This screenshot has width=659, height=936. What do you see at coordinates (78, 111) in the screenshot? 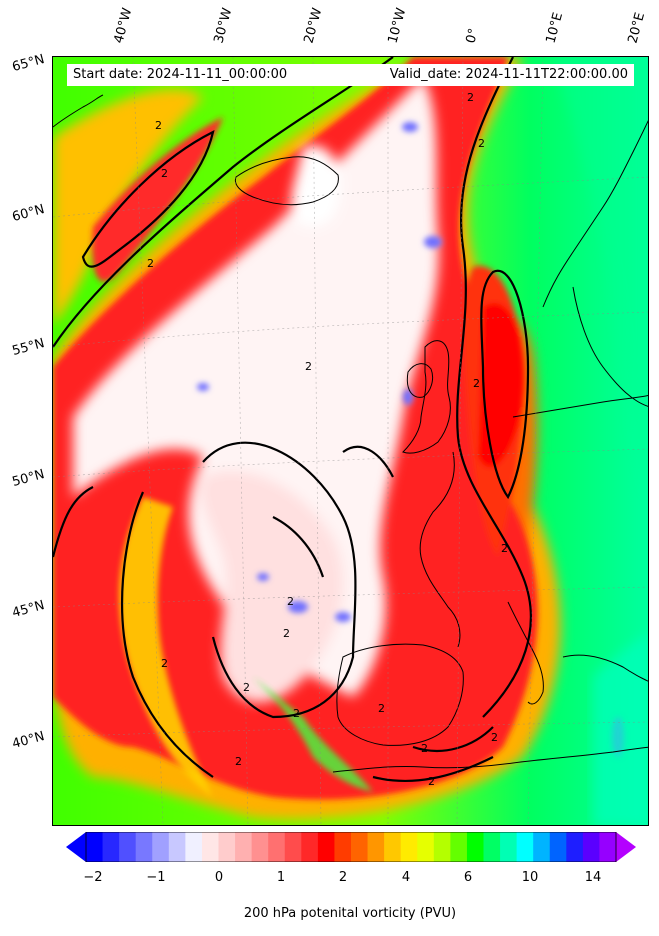
I see `greenland-coastline` at bounding box center [78, 111].